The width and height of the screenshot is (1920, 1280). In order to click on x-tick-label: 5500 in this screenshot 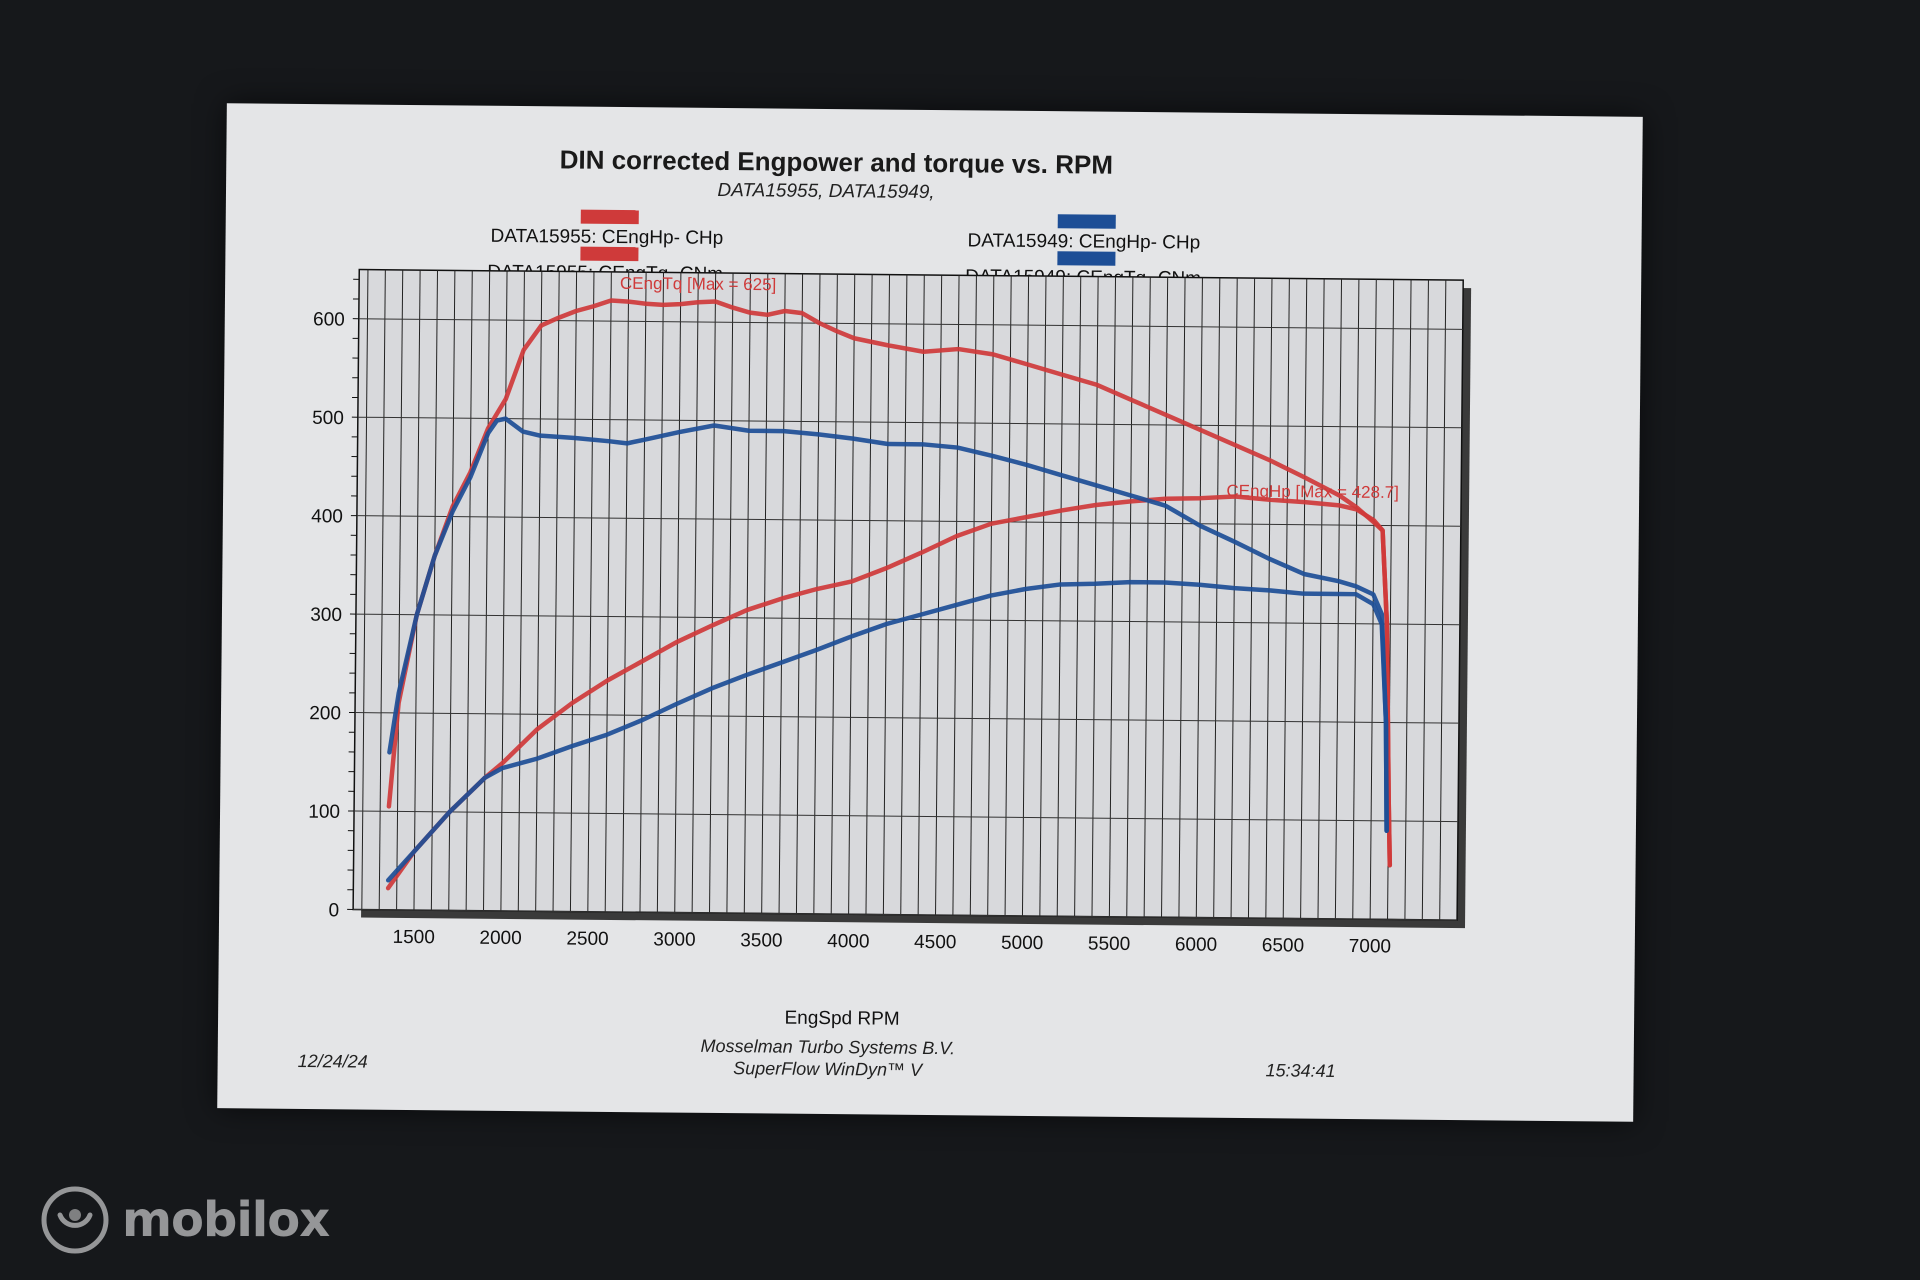, I will do `click(1109, 944)`.